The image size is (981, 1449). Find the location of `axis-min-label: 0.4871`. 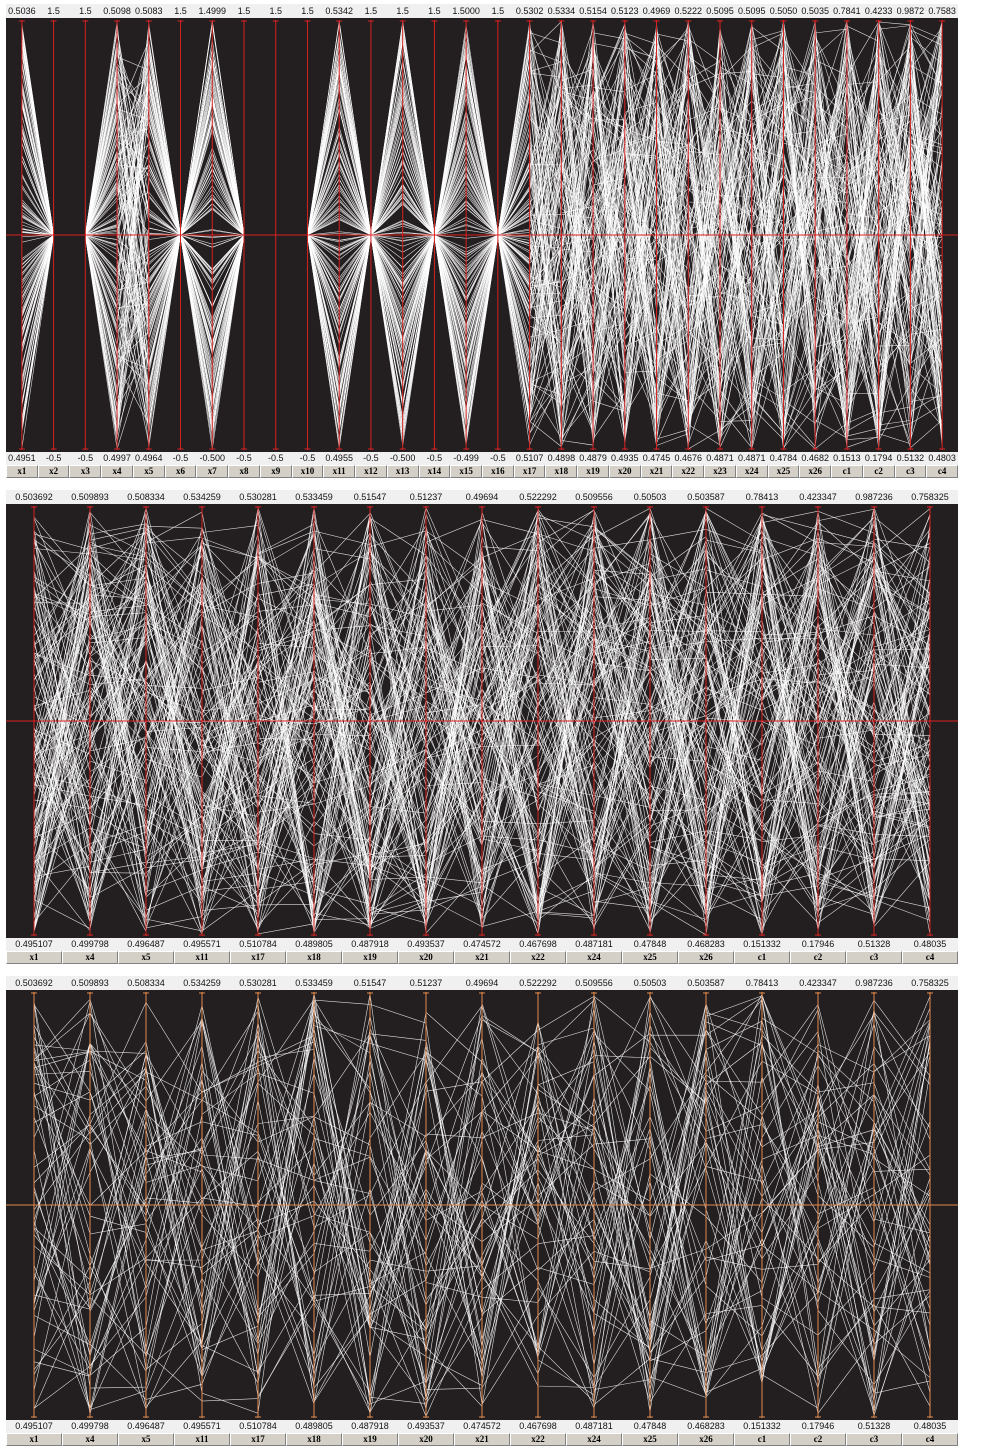

axis-min-label: 0.4871 is located at coordinates (752, 458).